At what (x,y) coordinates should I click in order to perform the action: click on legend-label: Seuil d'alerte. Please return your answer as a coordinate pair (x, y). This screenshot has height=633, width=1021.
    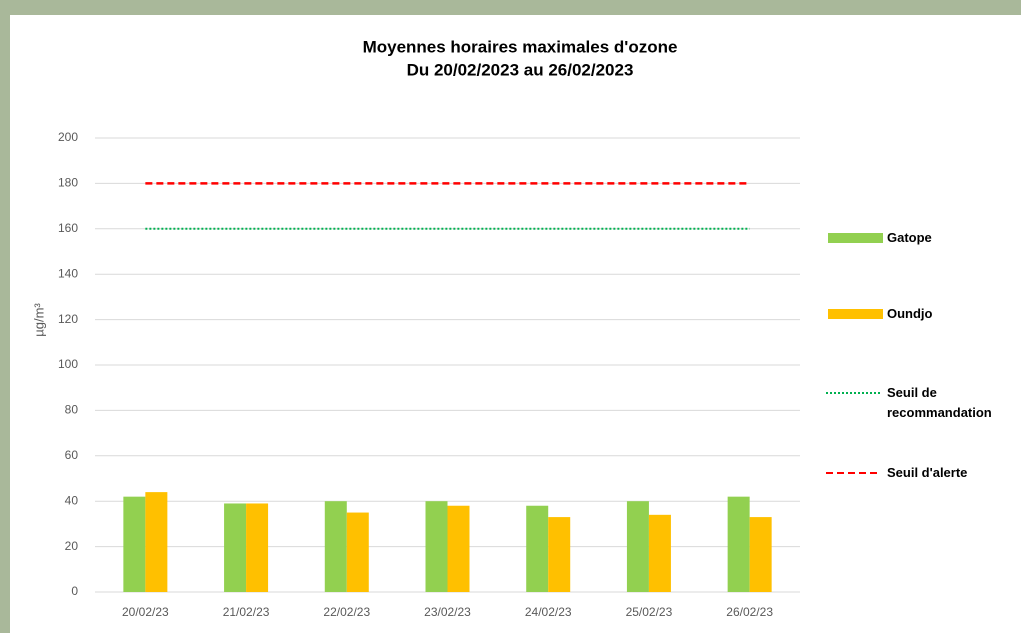
    Looking at the image, I should click on (927, 472).